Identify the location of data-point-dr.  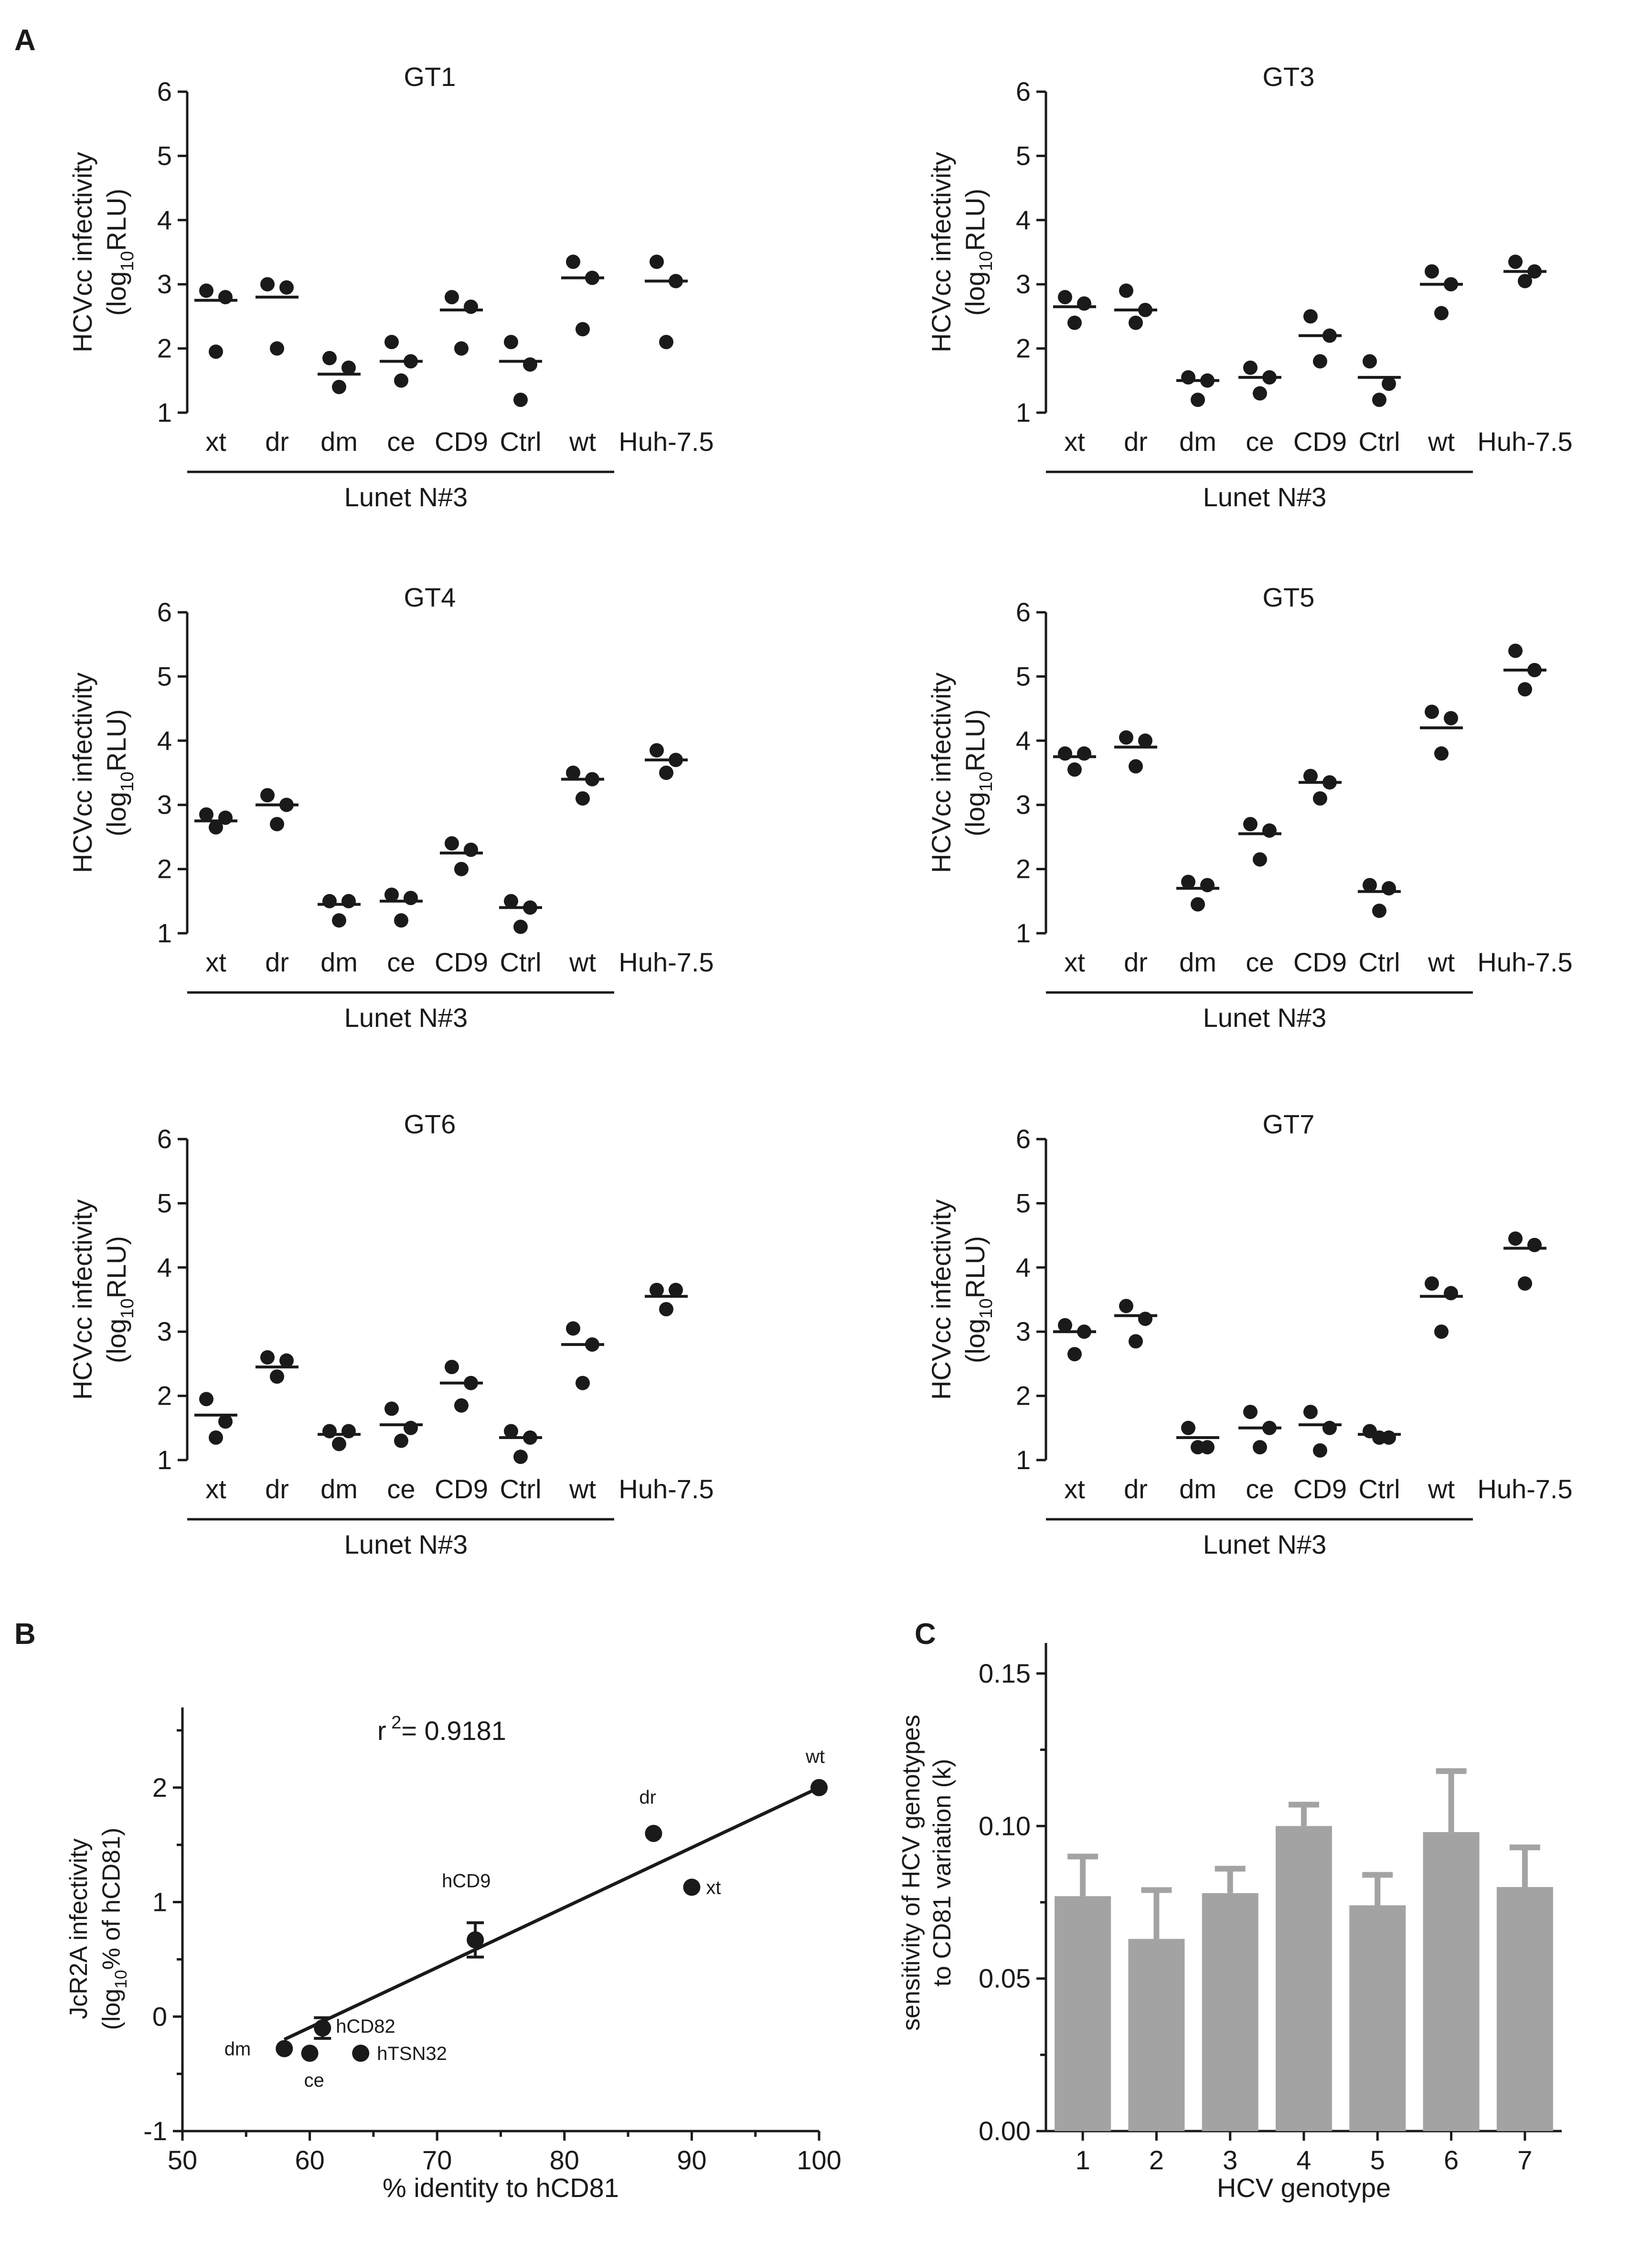
(653, 1833).